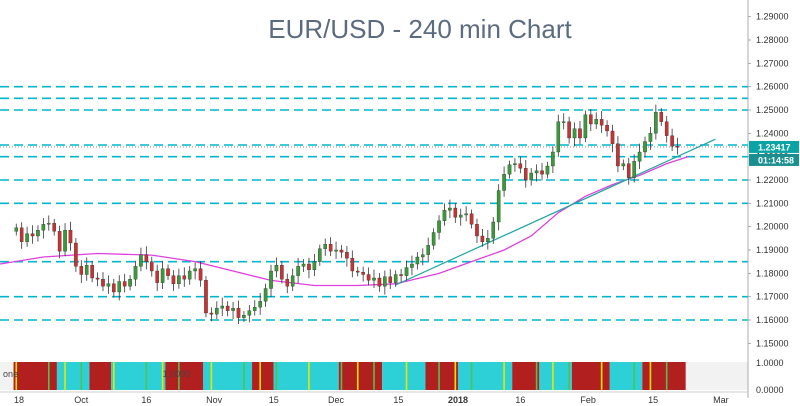 This screenshot has width=800, height=406. I want to click on y-tick-label: 1.22000, so click(772, 180).